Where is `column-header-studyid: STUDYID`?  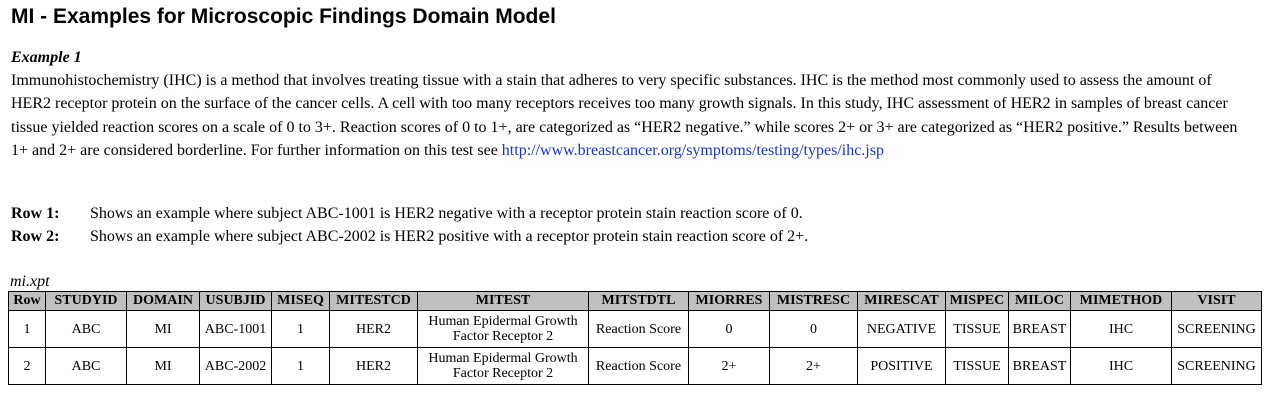
column-header-studyid: STUDYID is located at coordinates (86, 301).